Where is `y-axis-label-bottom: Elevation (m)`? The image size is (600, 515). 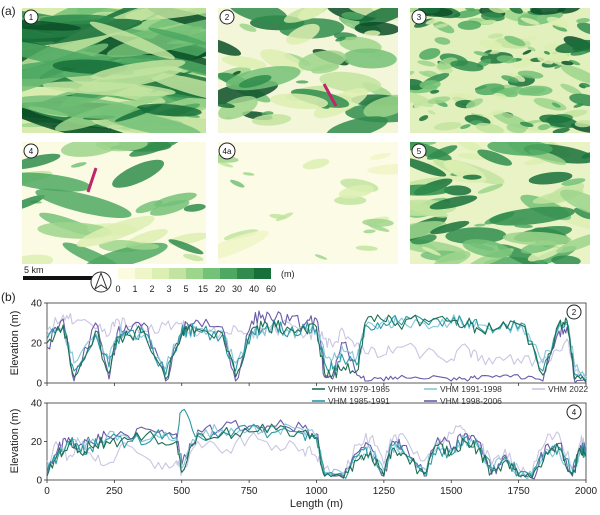
y-axis-label-bottom: Elevation (m) is located at coordinates (15, 441).